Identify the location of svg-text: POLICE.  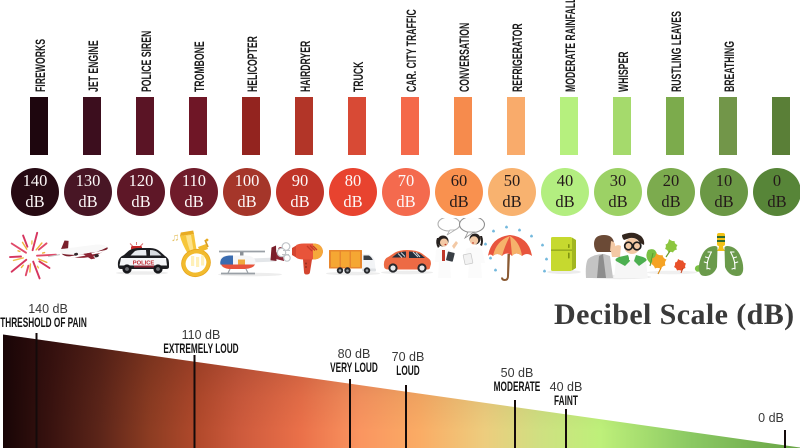
(144, 263).